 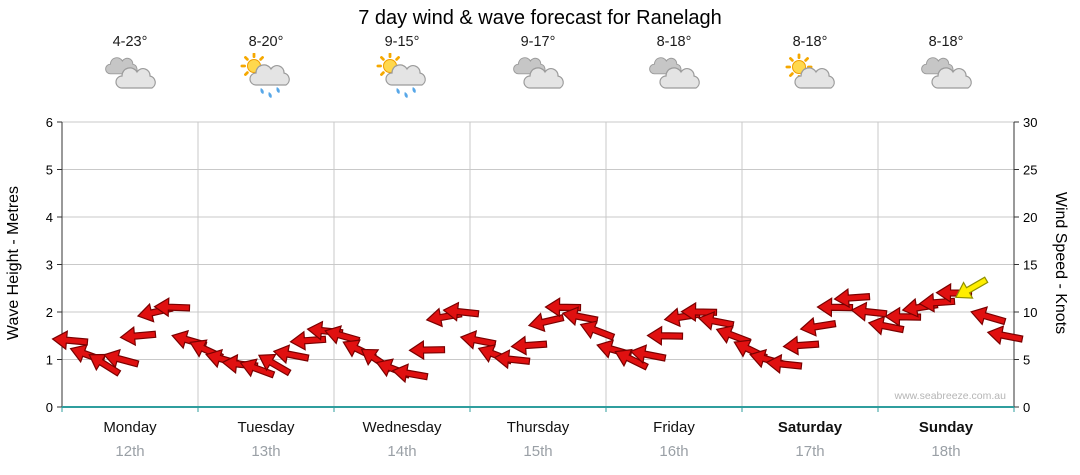 I want to click on right-tick-label: 30, so click(x=1030, y=122).